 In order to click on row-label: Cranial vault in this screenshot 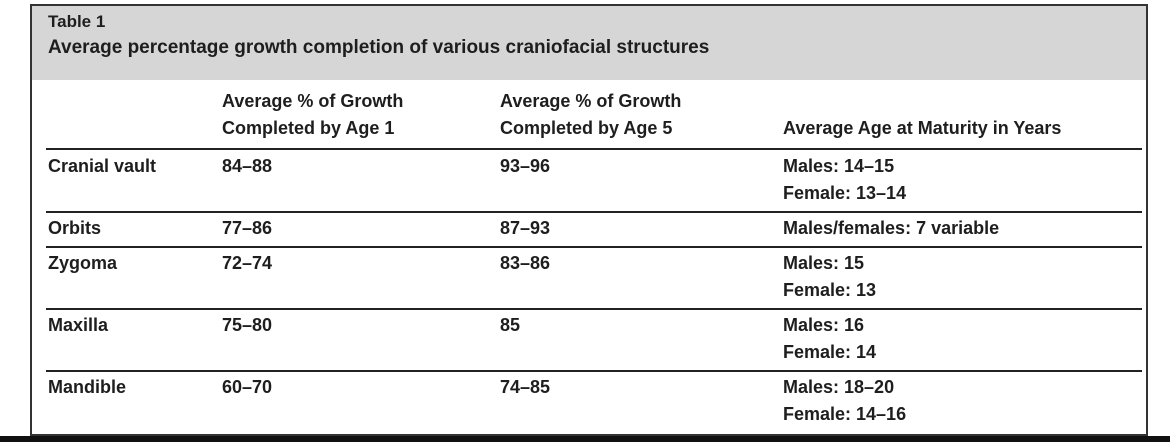, I will do `click(102, 166)`.